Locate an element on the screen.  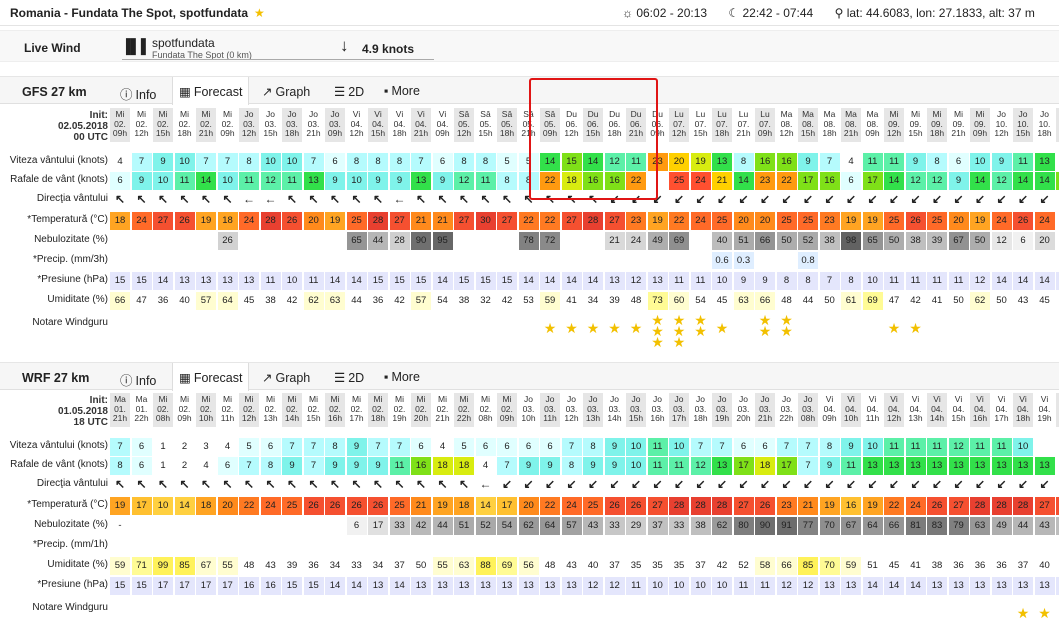
wind-gust-cell: 10 is located at coordinates (636, 466).